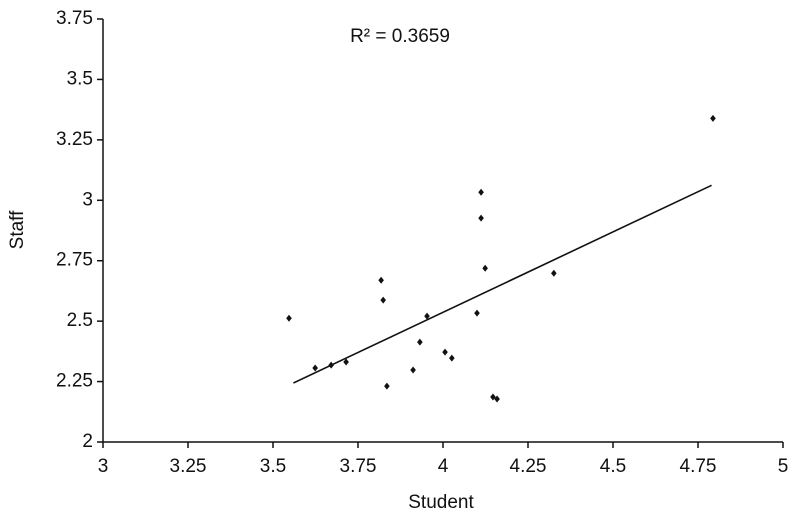  Describe the element at coordinates (87, 199) in the screenshot. I see `y-tick-label: 3` at that location.